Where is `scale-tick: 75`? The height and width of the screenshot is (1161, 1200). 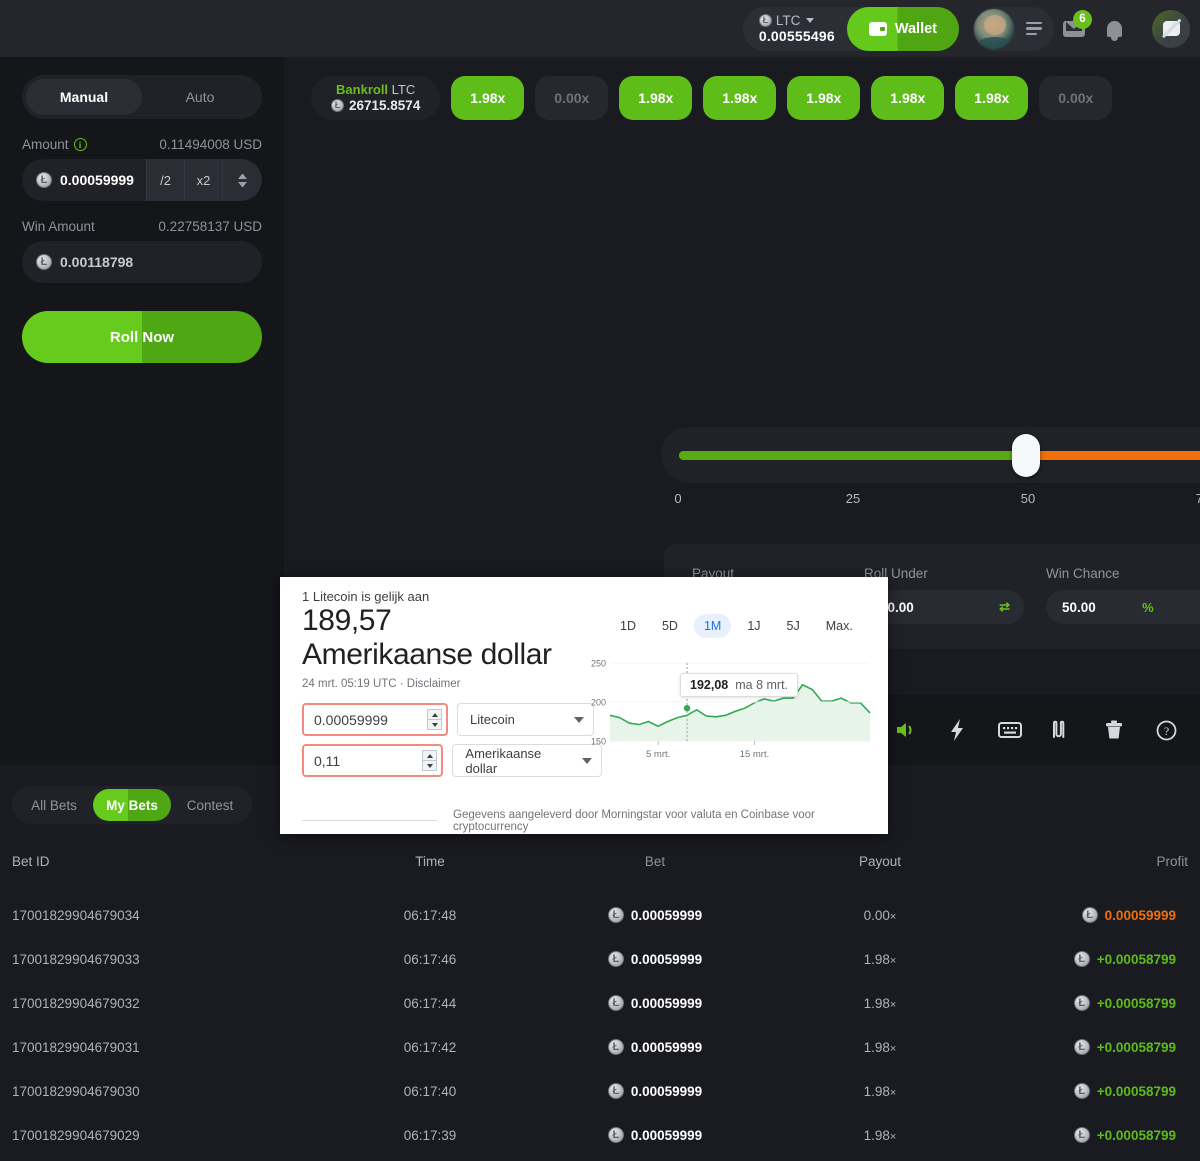
scale-tick: 75 is located at coordinates (1197, 498).